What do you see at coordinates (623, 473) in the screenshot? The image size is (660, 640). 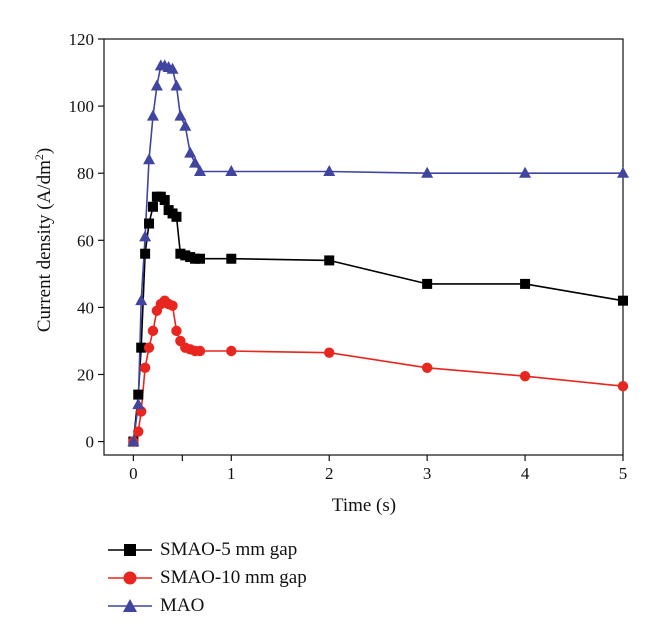 I see `x-tick-label: 5` at bounding box center [623, 473].